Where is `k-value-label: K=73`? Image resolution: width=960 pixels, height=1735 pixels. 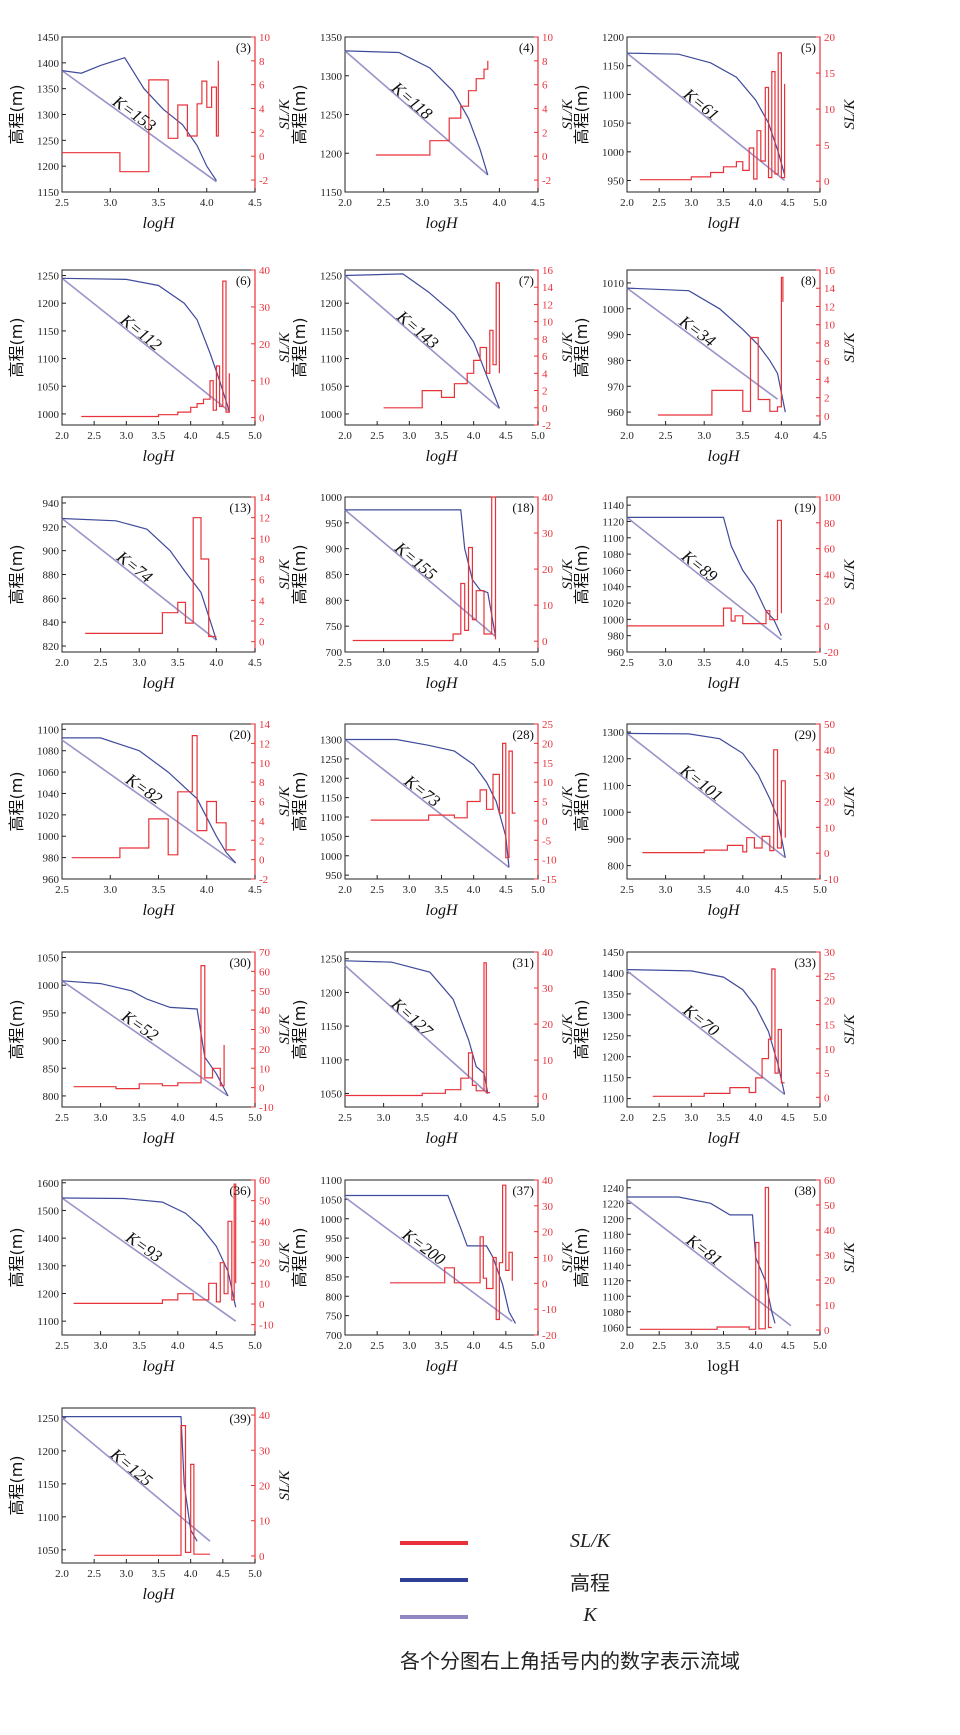
k-value-label: K=73 is located at coordinates (422, 791).